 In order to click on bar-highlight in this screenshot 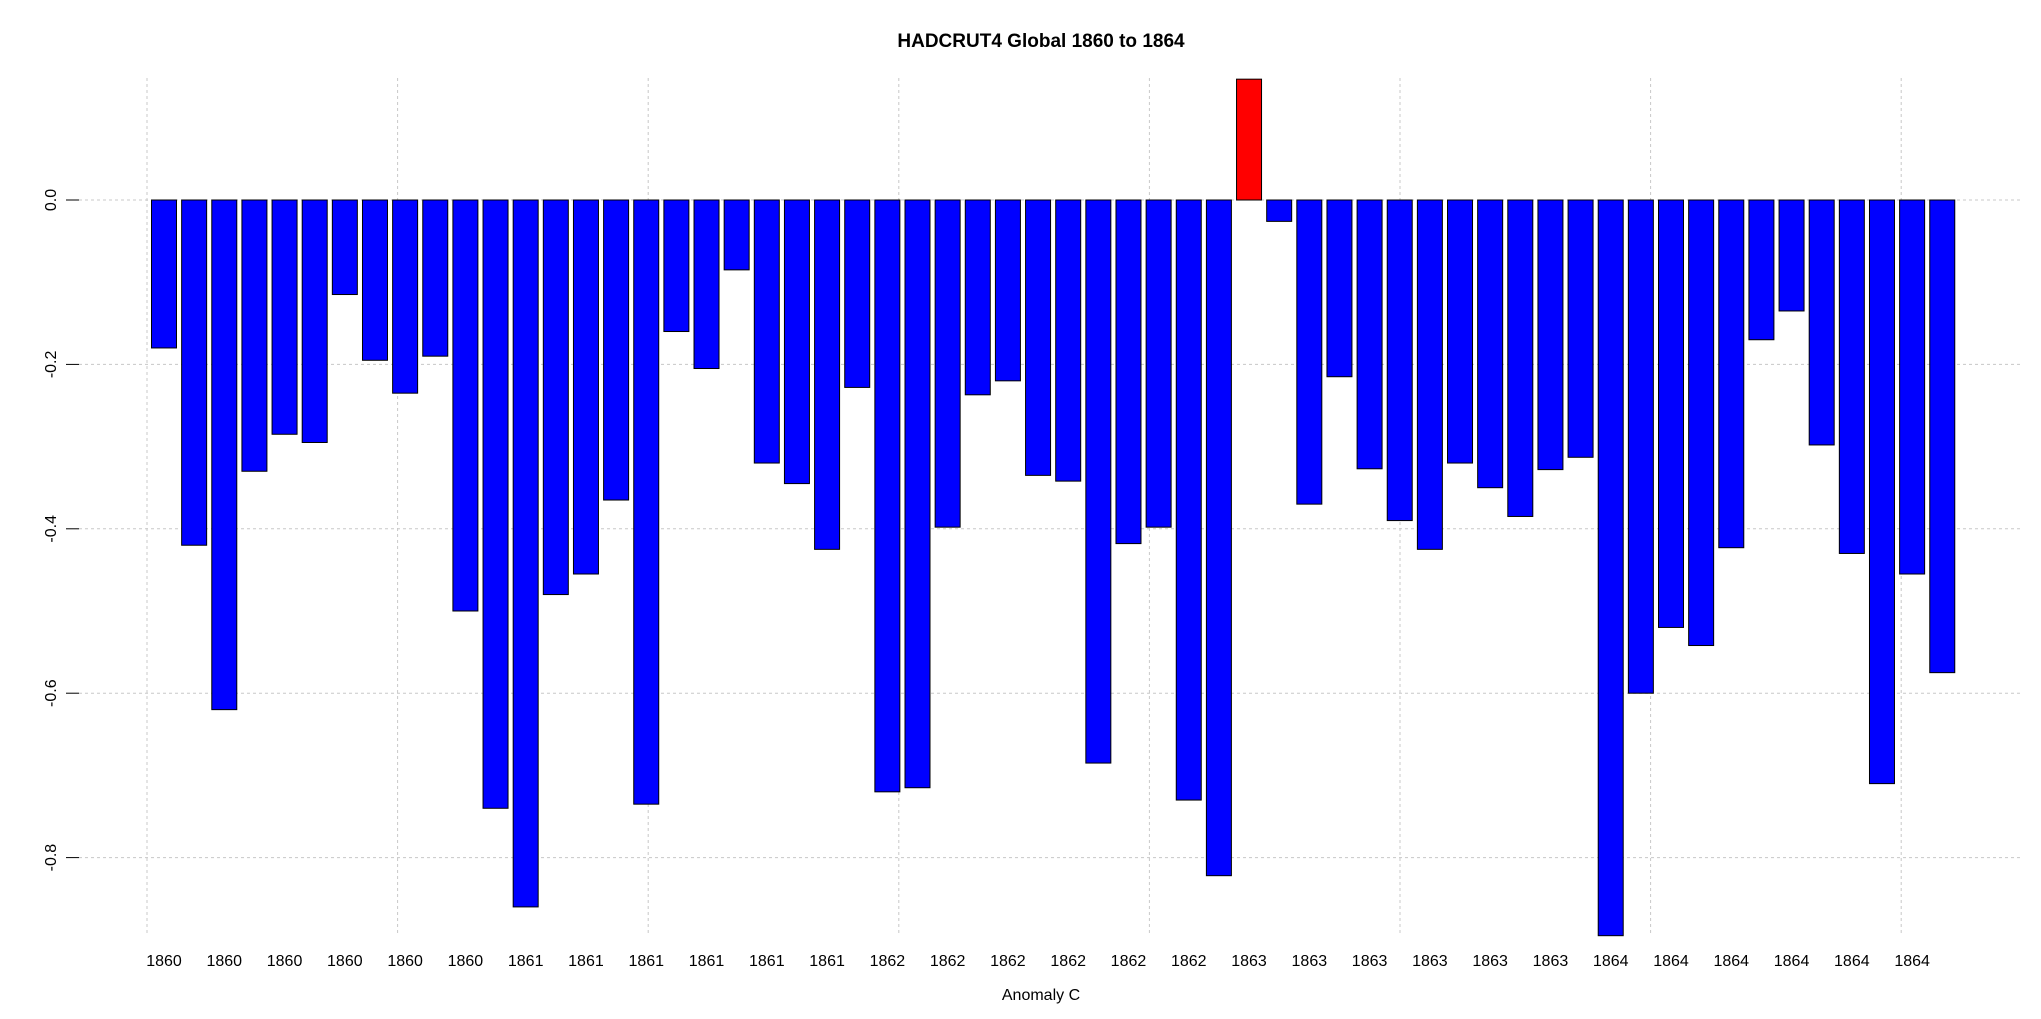, I will do `click(1249, 139)`.